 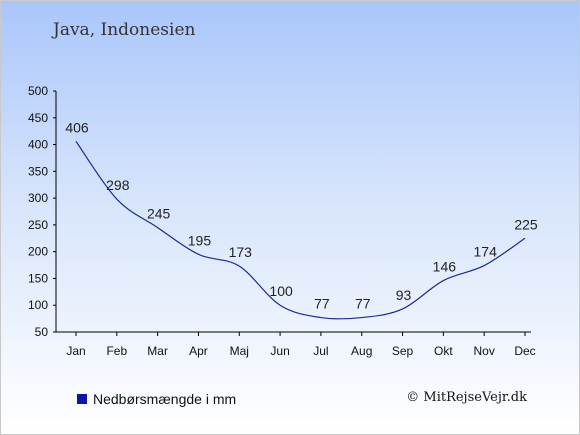 I want to click on y-tick-label: 350, so click(x=38, y=171).